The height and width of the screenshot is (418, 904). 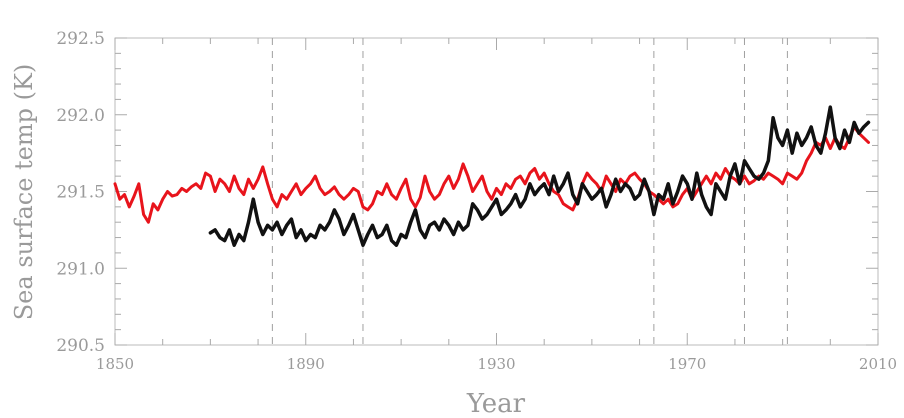 What do you see at coordinates (80, 193) in the screenshot?
I see `y-tick-label: 291.5` at bounding box center [80, 193].